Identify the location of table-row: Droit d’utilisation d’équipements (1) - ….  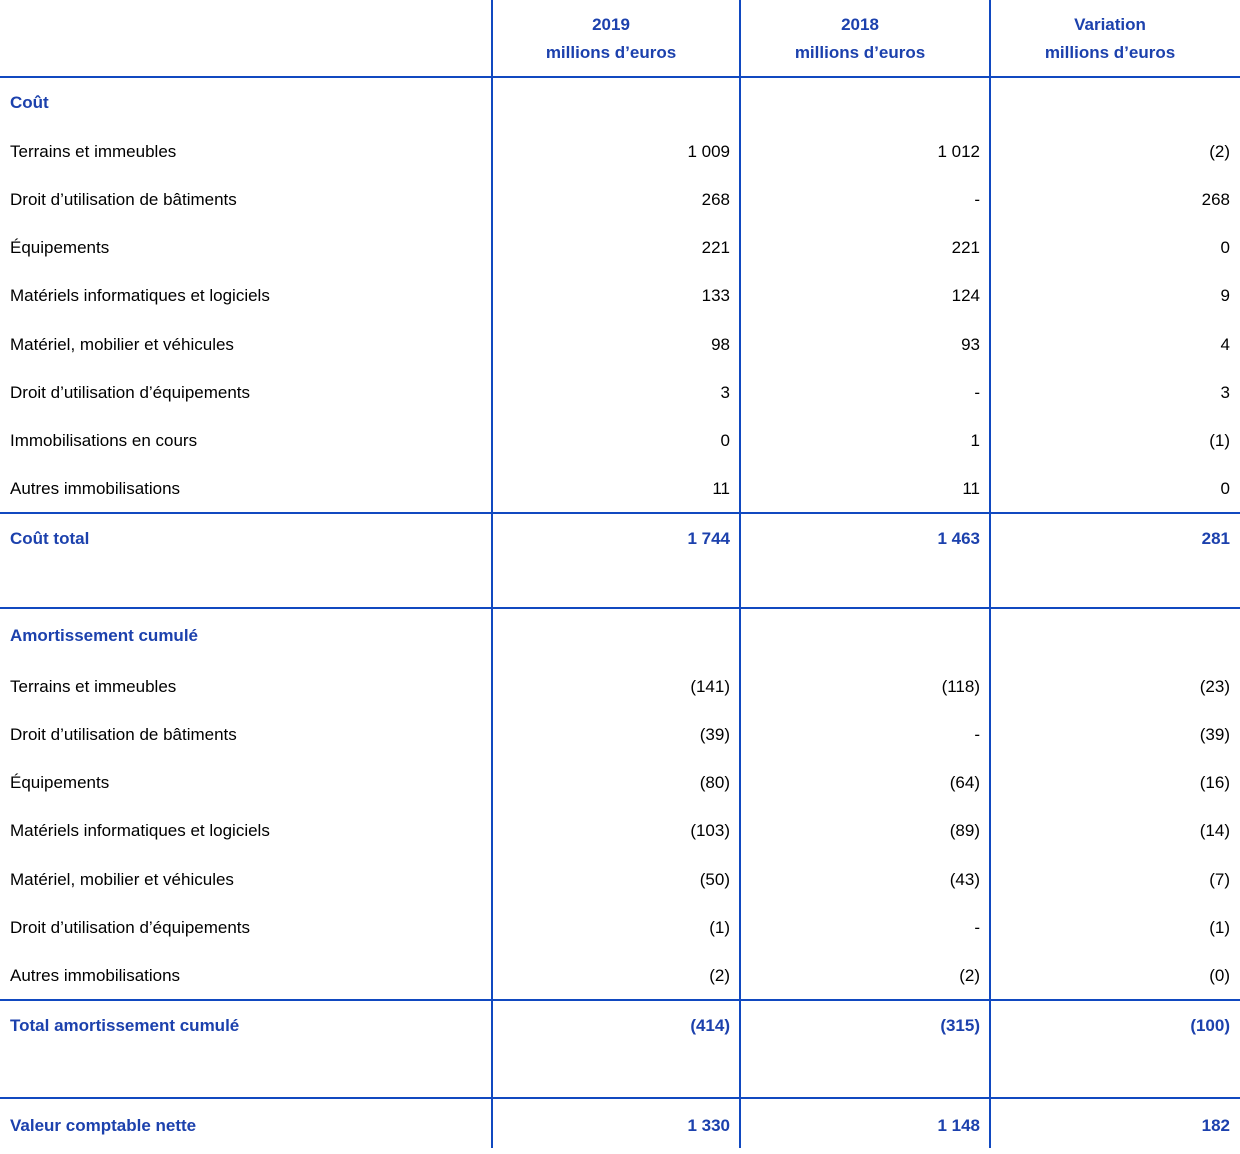
(620, 928).